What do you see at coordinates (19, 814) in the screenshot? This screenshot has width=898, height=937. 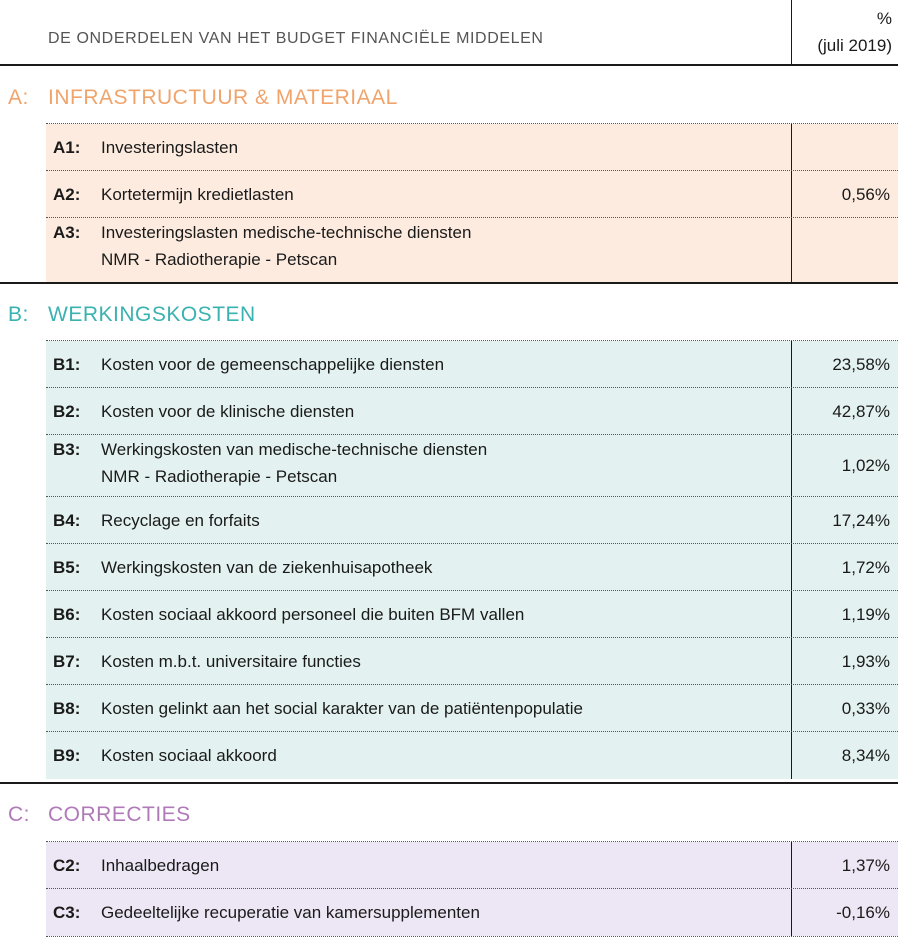 I see `section-letter: C:` at bounding box center [19, 814].